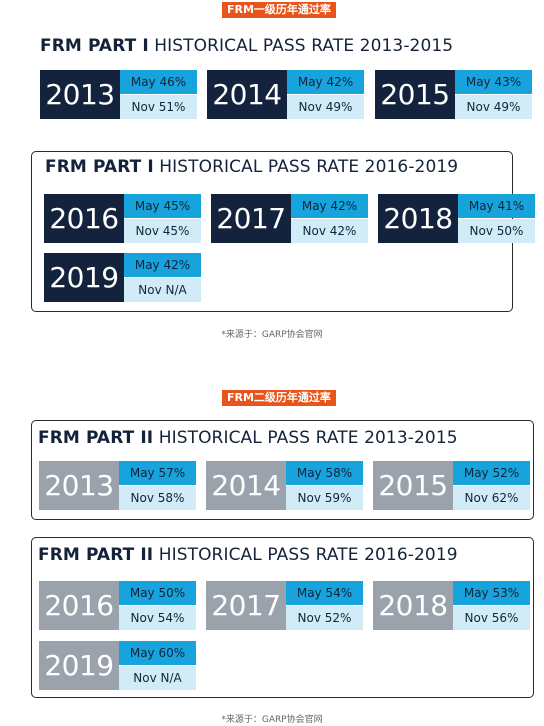 Image resolution: width=544 pixels, height=726 pixels. I want to click on pass-rate-card: 2018 May 41% Nov 50%, so click(456, 218).